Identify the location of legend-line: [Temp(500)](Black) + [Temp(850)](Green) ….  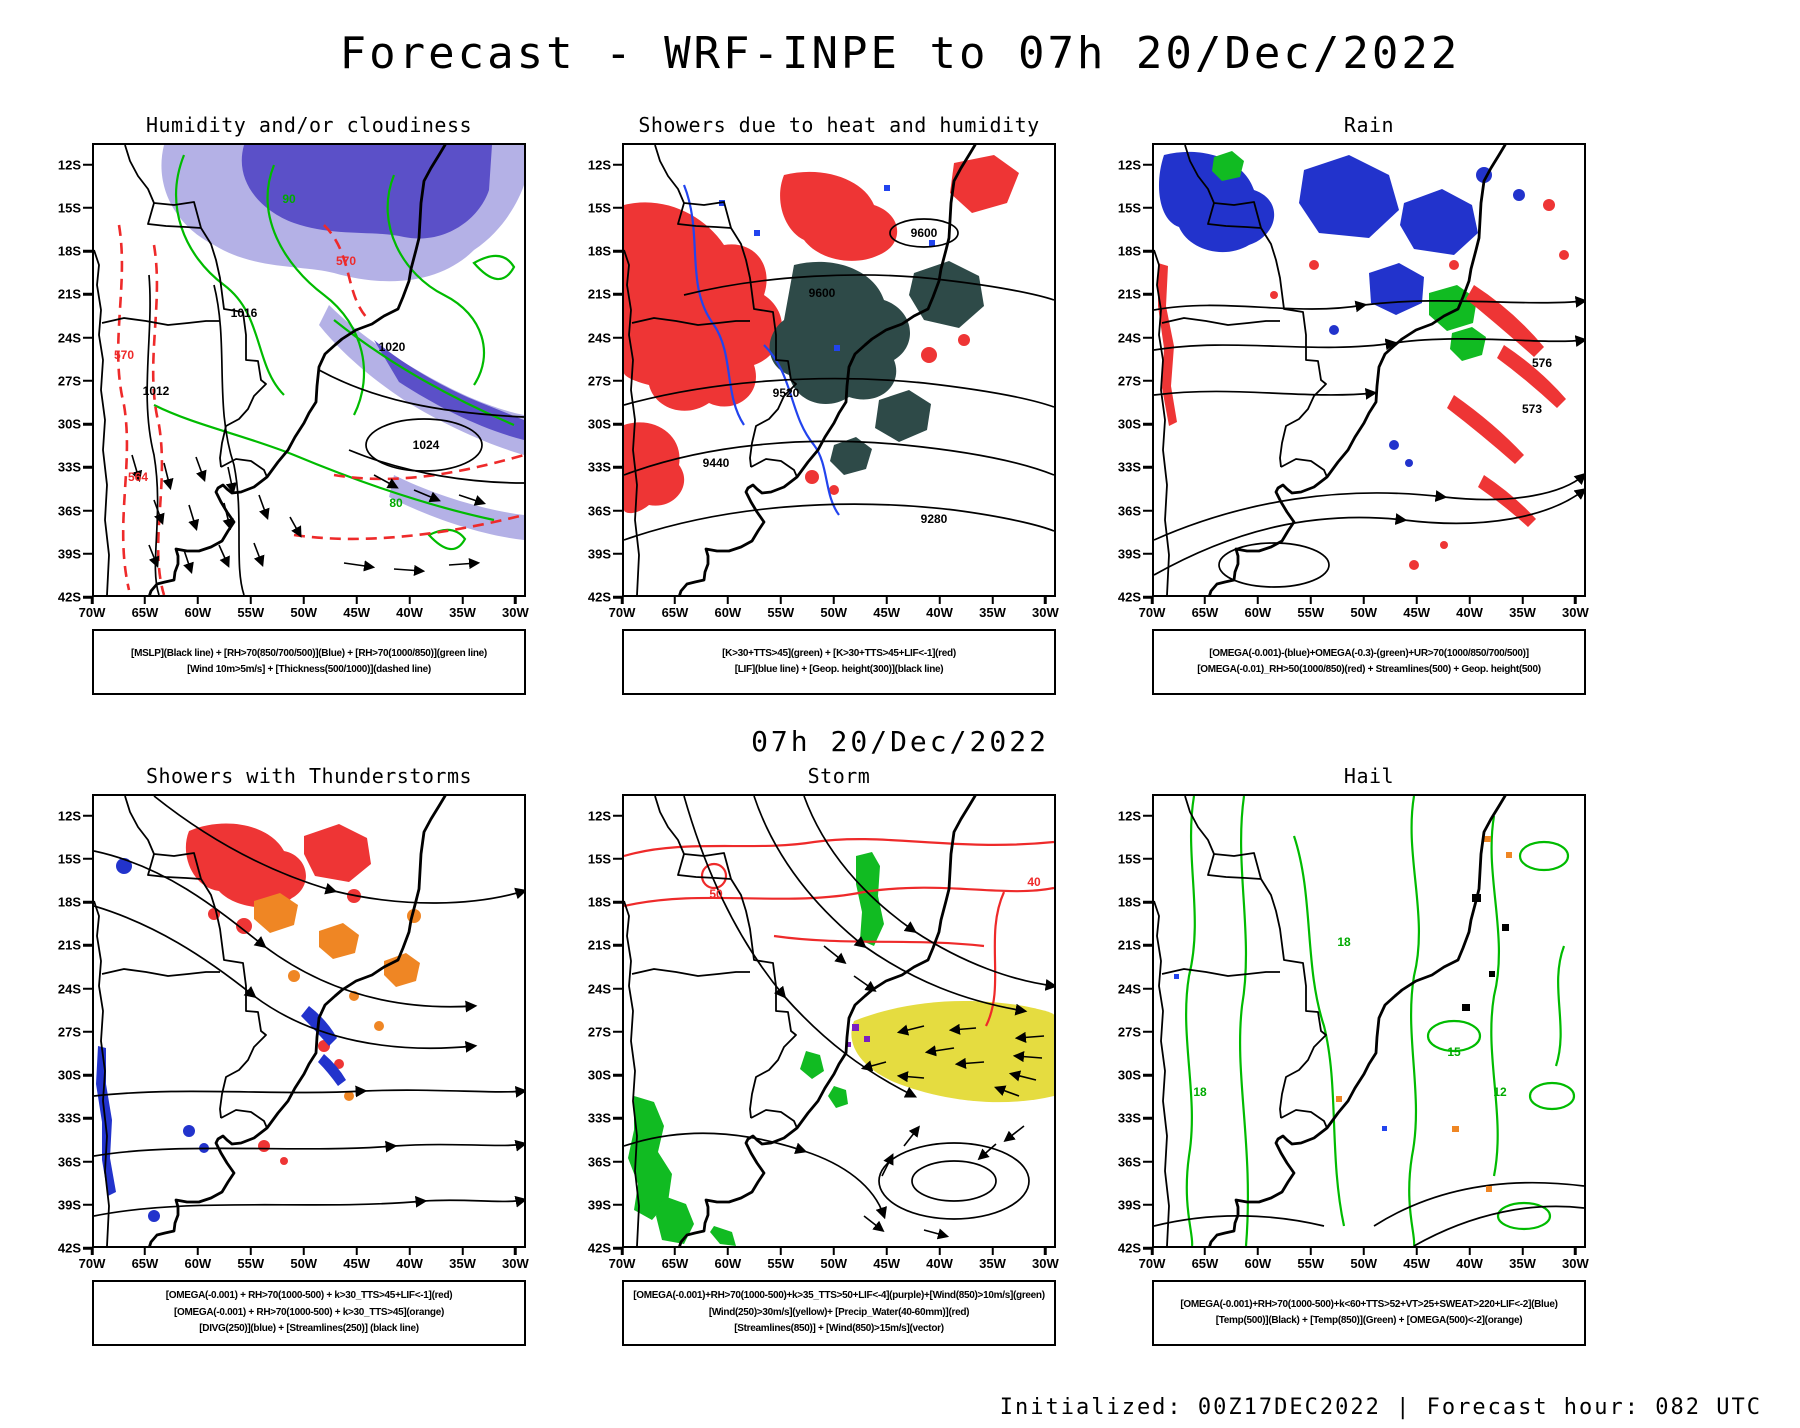
(1369, 1320).